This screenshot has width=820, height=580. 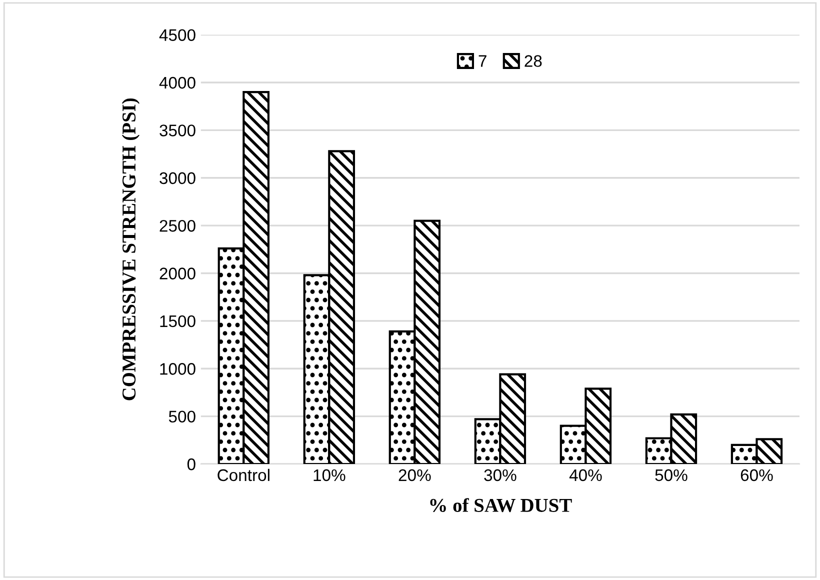 I want to click on y-tick-label: 3500, so click(x=178, y=130).